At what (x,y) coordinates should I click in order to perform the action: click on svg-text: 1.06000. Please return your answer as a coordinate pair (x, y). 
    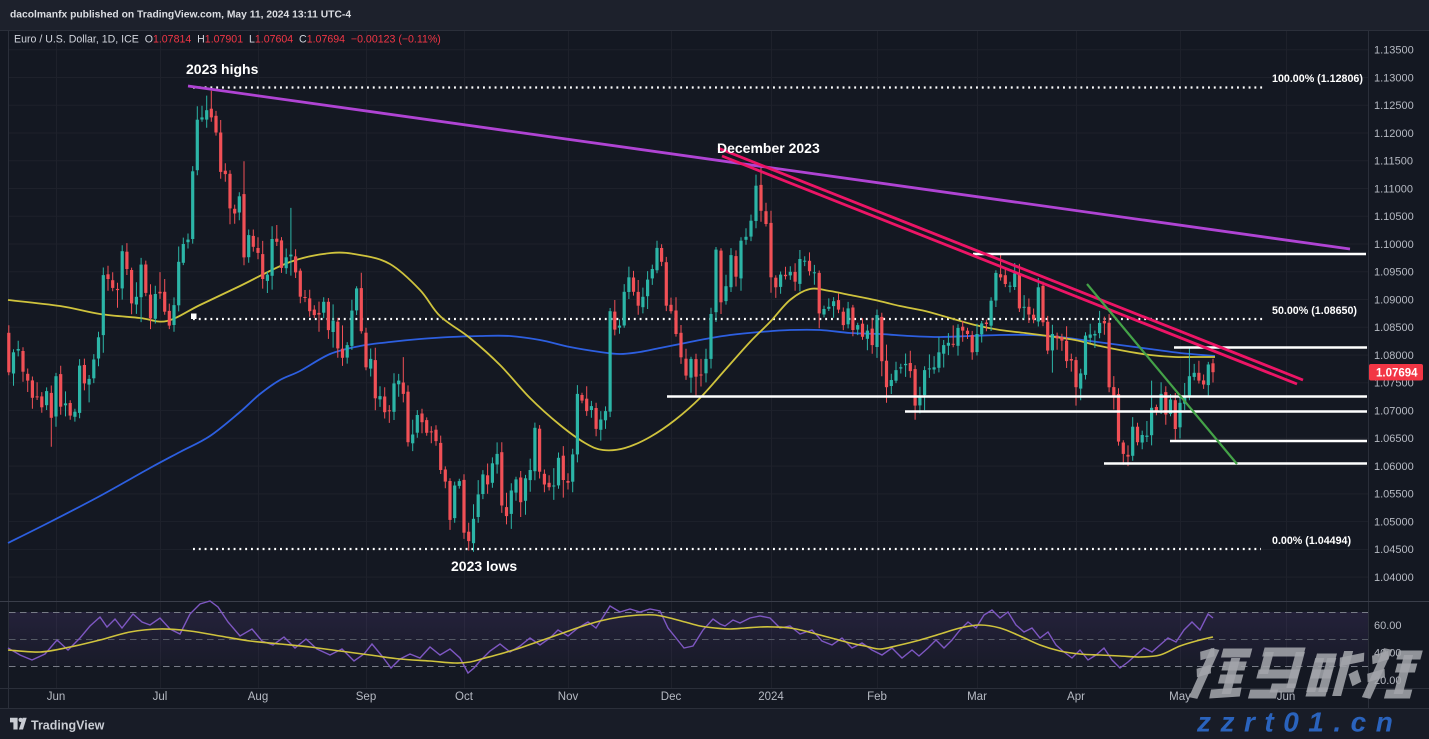
    Looking at the image, I should click on (1394, 467).